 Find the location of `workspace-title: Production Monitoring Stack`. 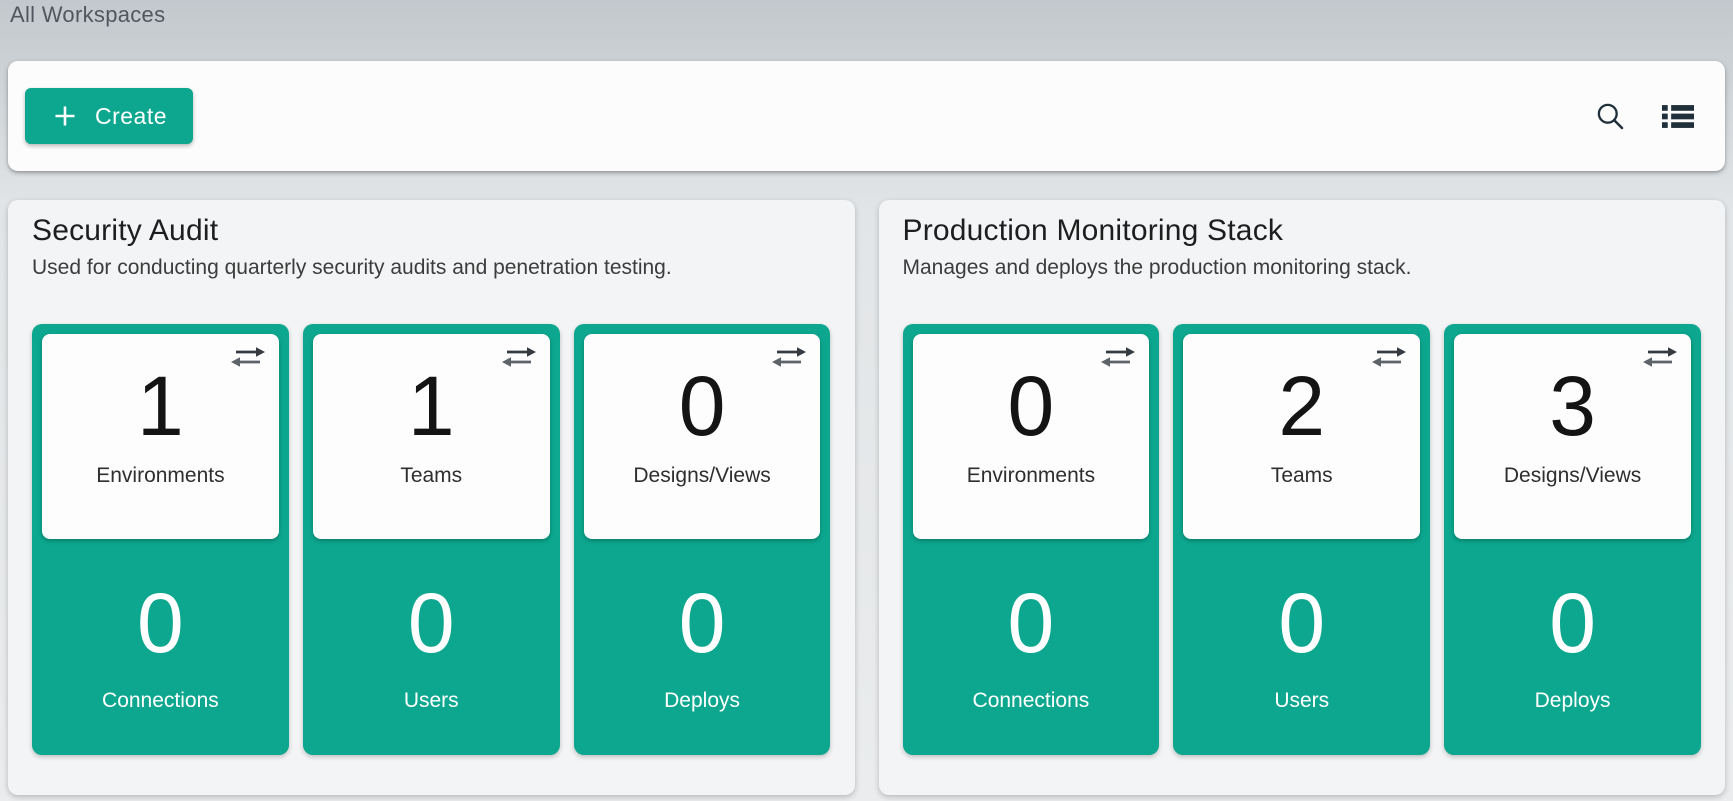

workspace-title: Production Monitoring Stack is located at coordinates (1093, 230).